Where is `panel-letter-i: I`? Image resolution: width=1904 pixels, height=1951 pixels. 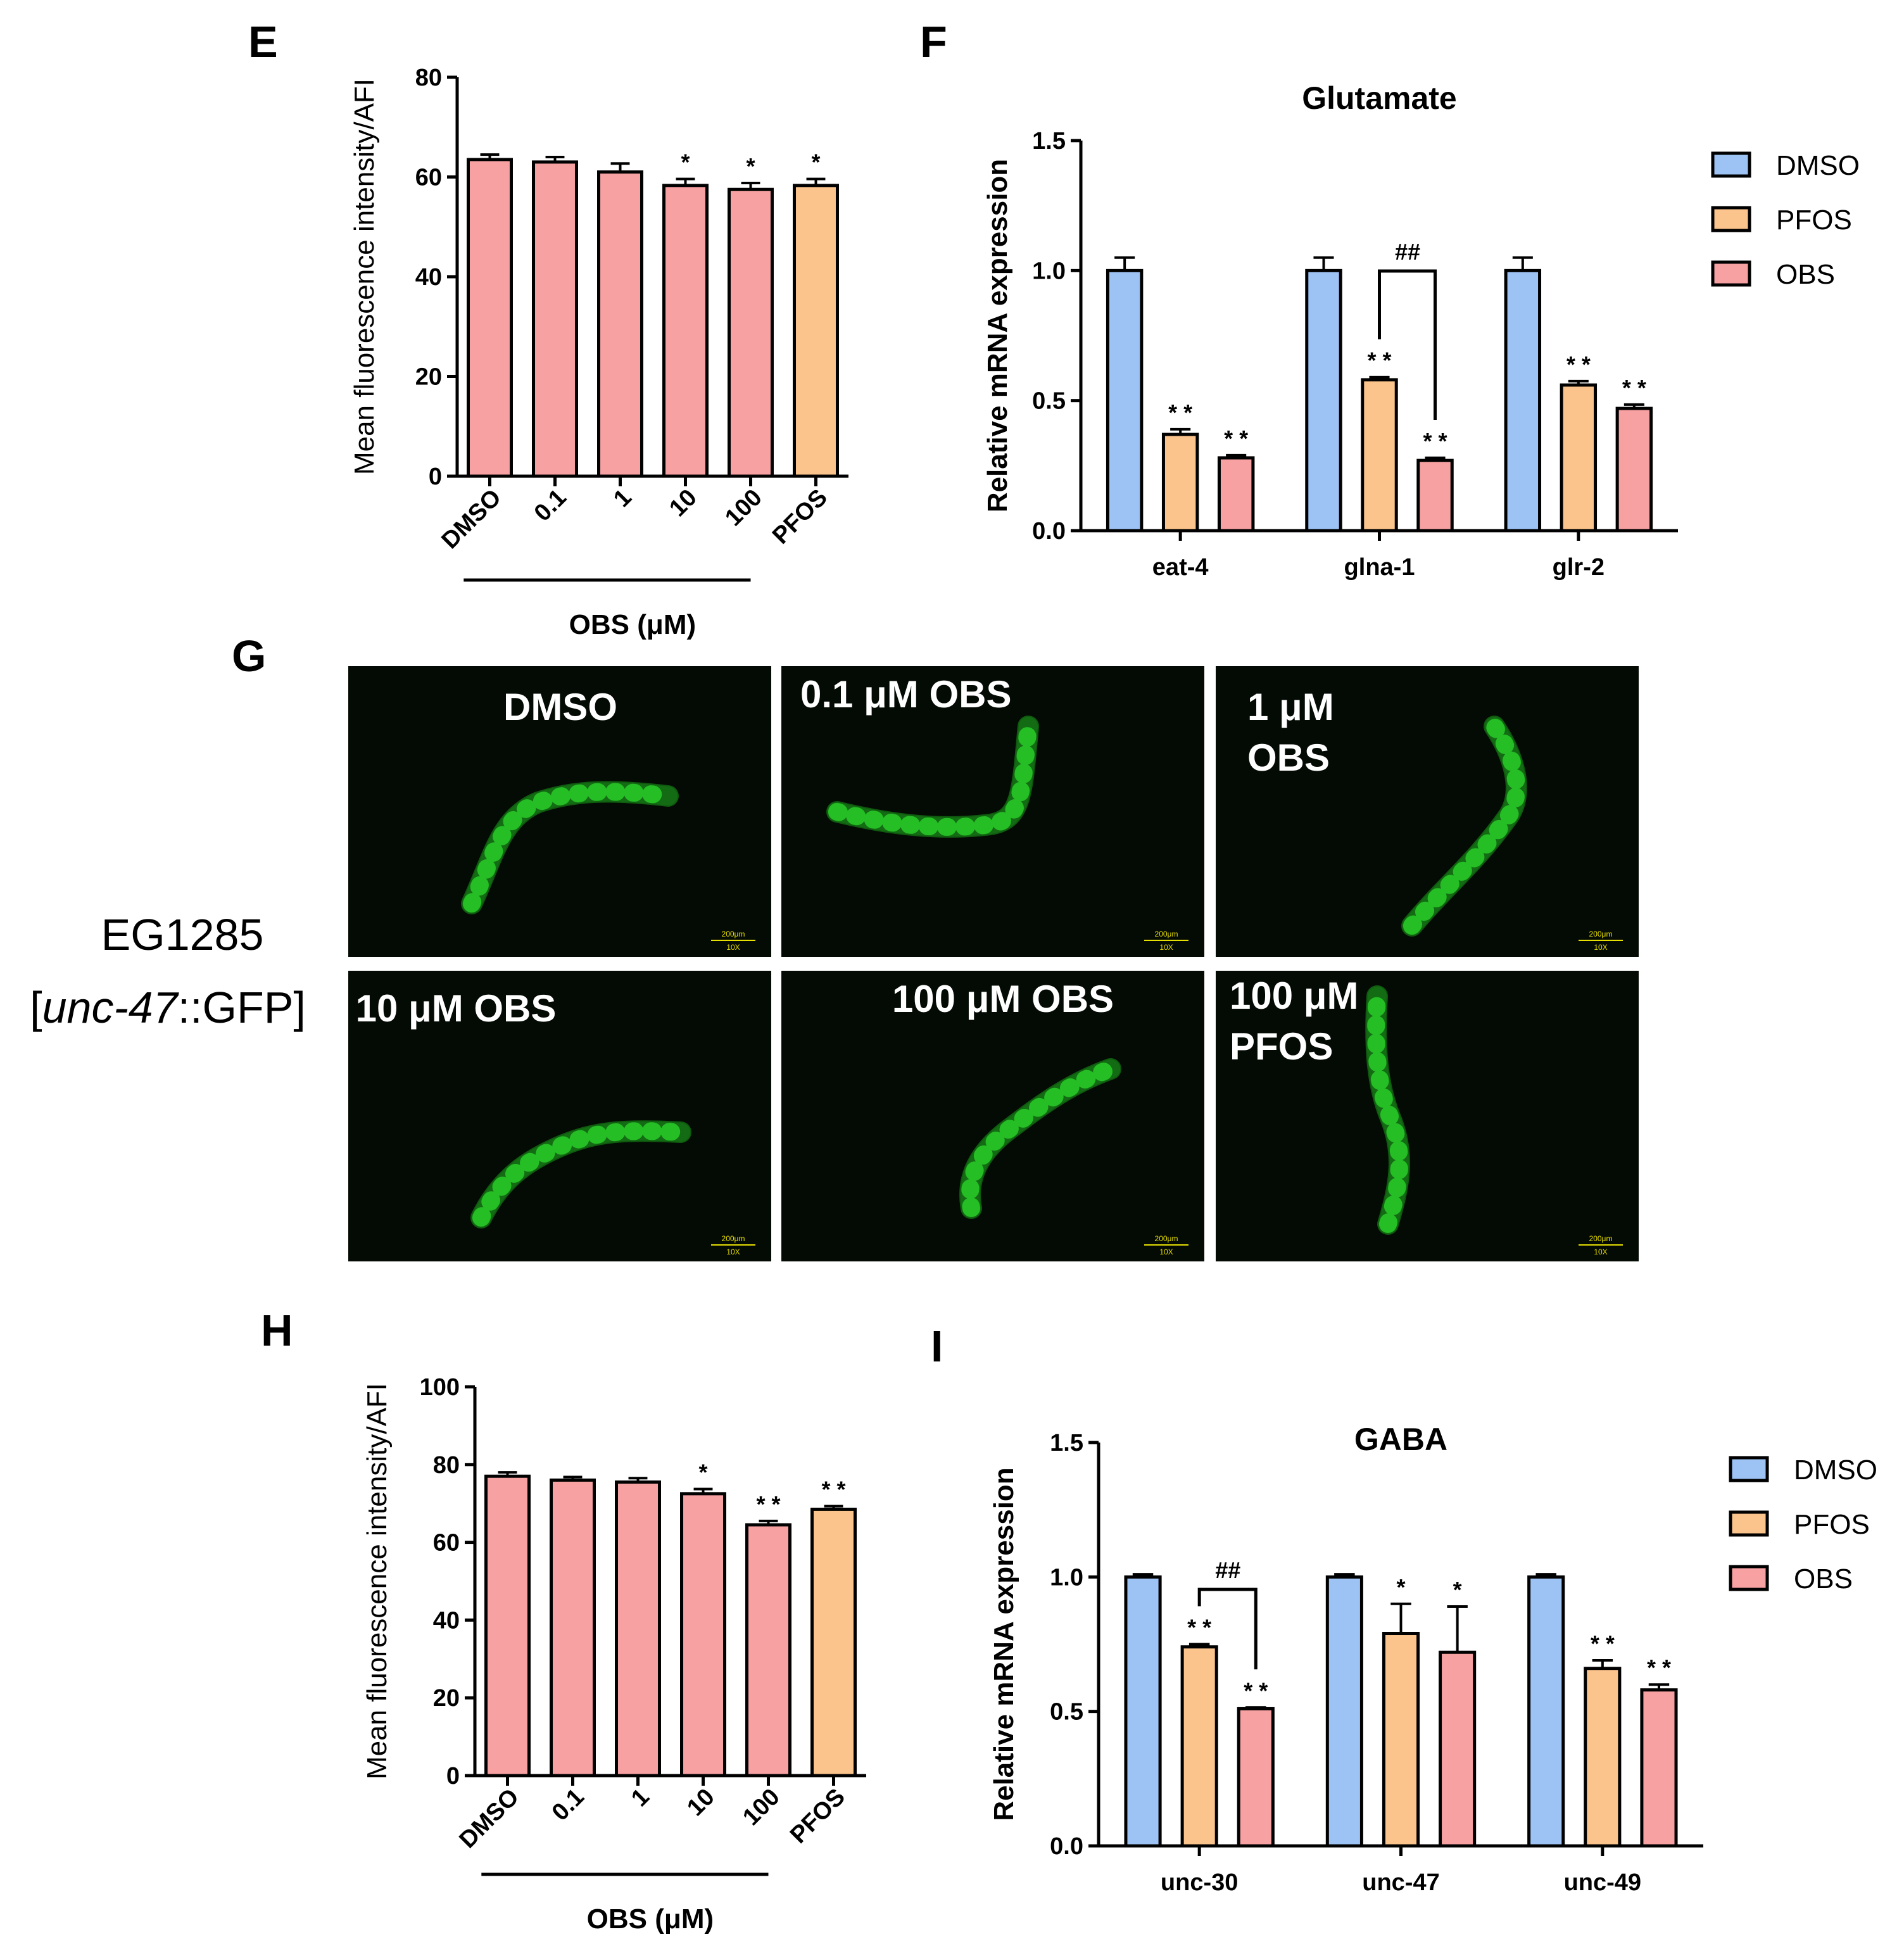 panel-letter-i: I is located at coordinates (937, 1346).